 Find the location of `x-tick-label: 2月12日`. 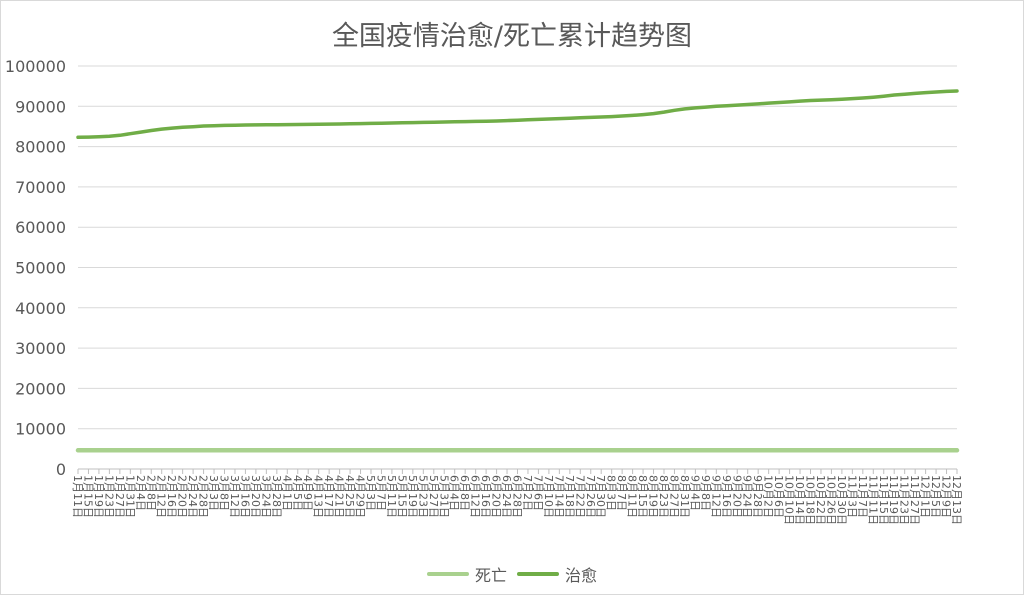

x-tick-label: 2月12日 is located at coordinates (161, 496).